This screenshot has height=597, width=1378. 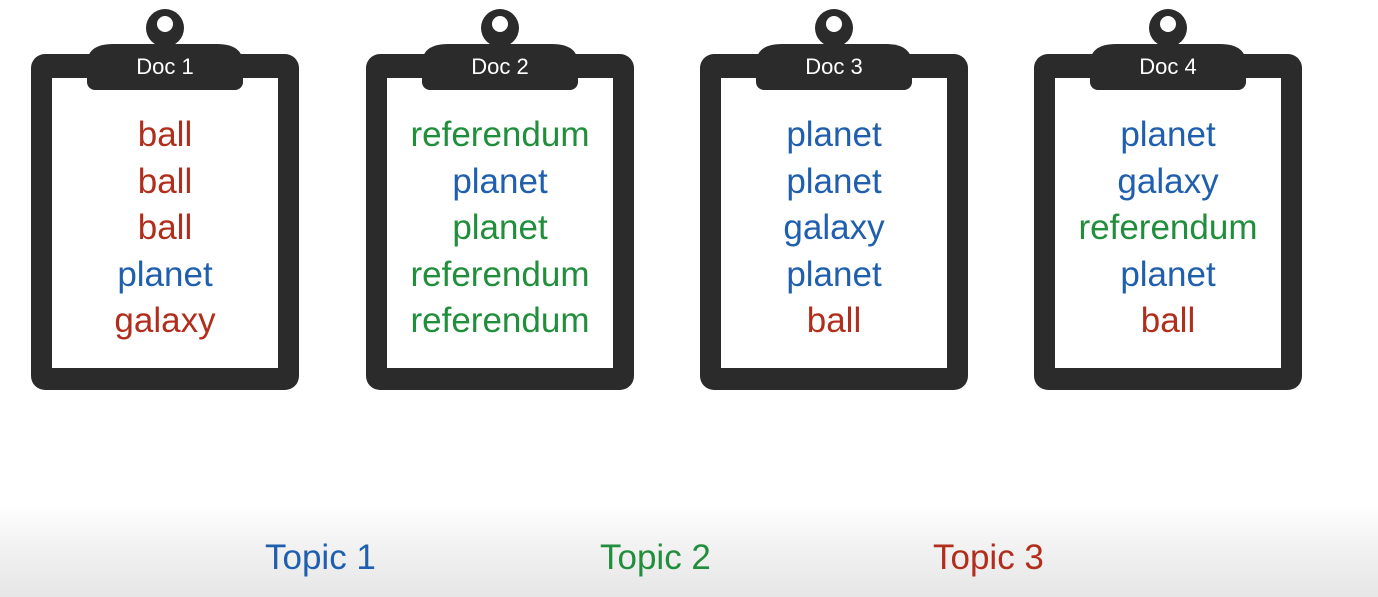 What do you see at coordinates (655, 557) in the screenshot?
I see `topic-2-label: Topic 2` at bounding box center [655, 557].